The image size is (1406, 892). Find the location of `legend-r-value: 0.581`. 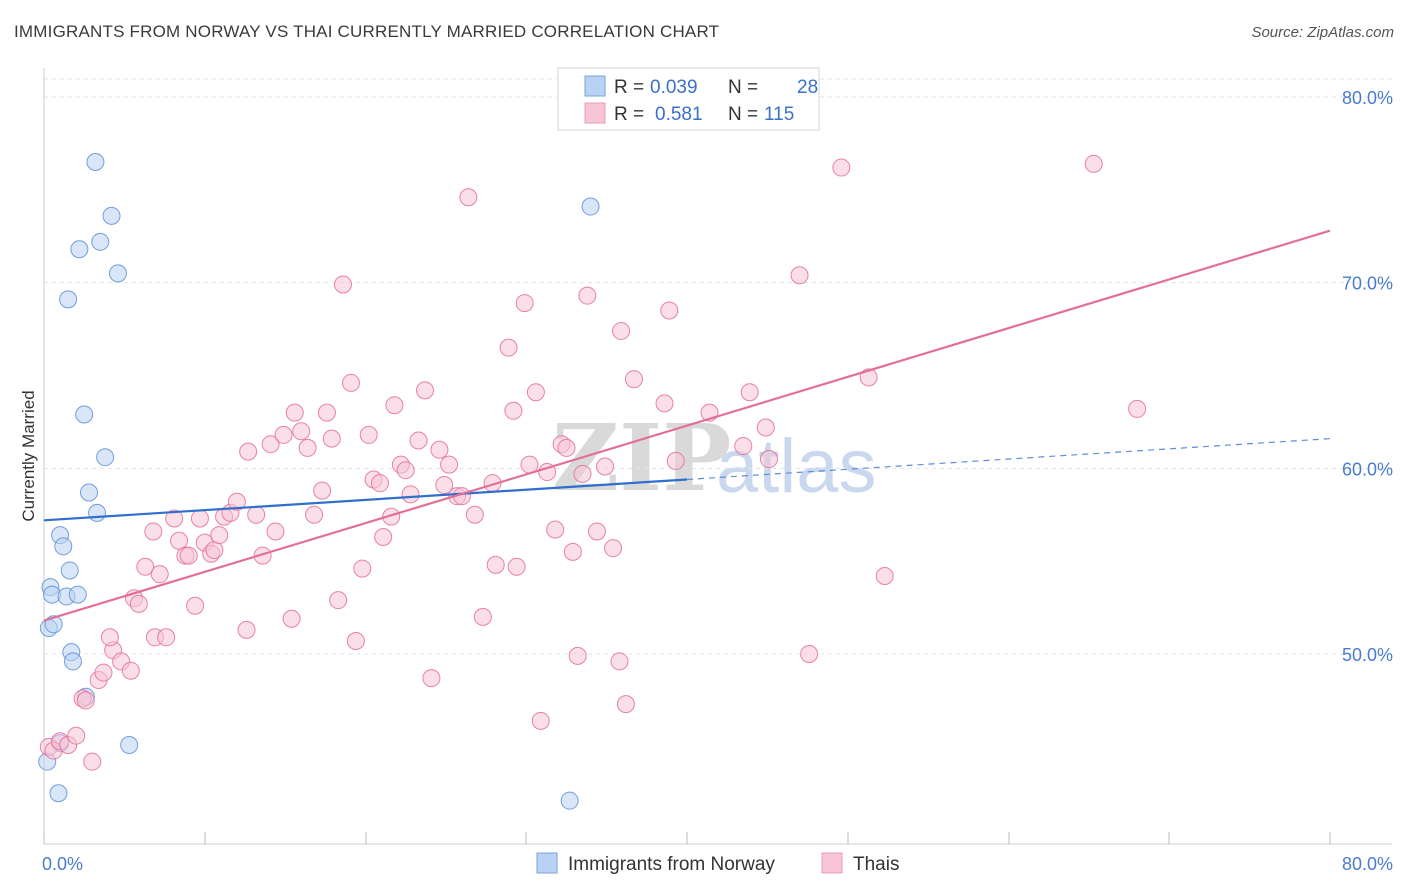

legend-r-value: 0.581 is located at coordinates (679, 114).